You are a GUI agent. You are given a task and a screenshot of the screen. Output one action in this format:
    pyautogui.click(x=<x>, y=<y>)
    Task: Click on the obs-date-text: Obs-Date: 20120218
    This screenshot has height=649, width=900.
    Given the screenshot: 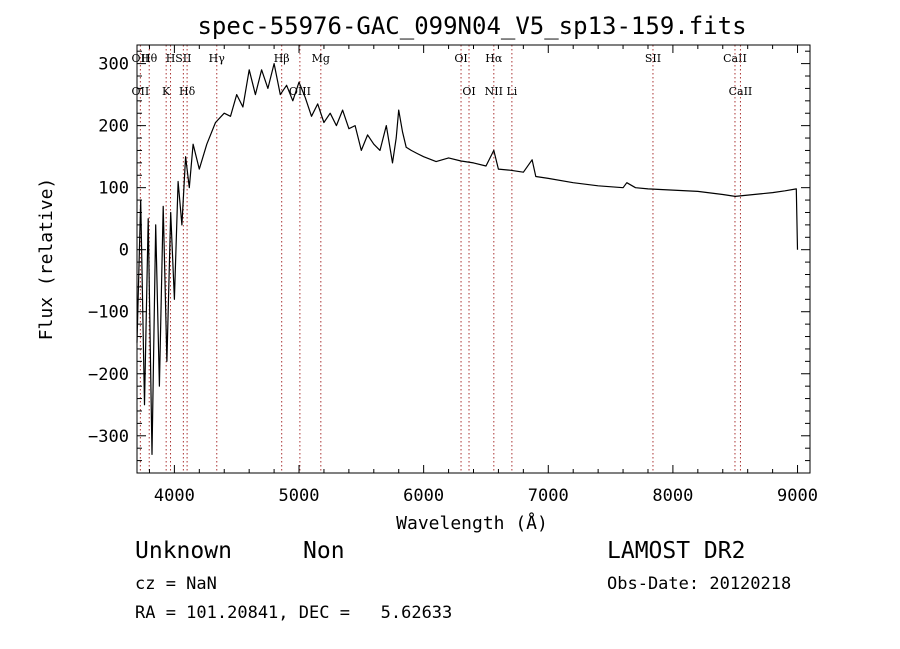 What is the action you would take?
    pyautogui.click(x=699, y=584)
    